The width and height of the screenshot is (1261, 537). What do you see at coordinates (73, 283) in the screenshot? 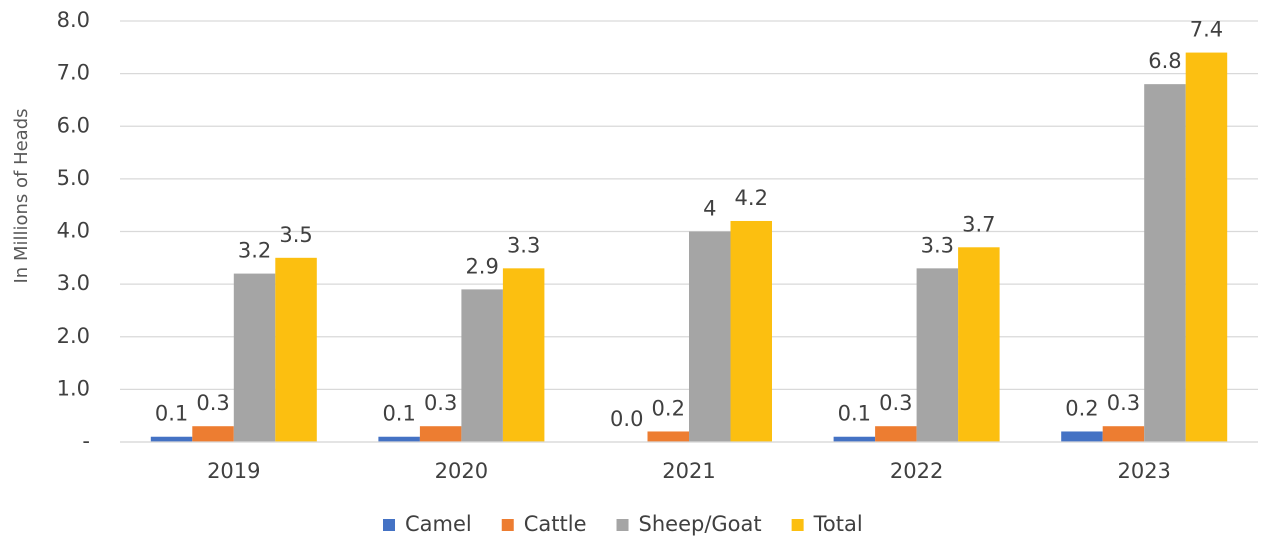
I see `y-tick-label: 3.0` at bounding box center [73, 283].